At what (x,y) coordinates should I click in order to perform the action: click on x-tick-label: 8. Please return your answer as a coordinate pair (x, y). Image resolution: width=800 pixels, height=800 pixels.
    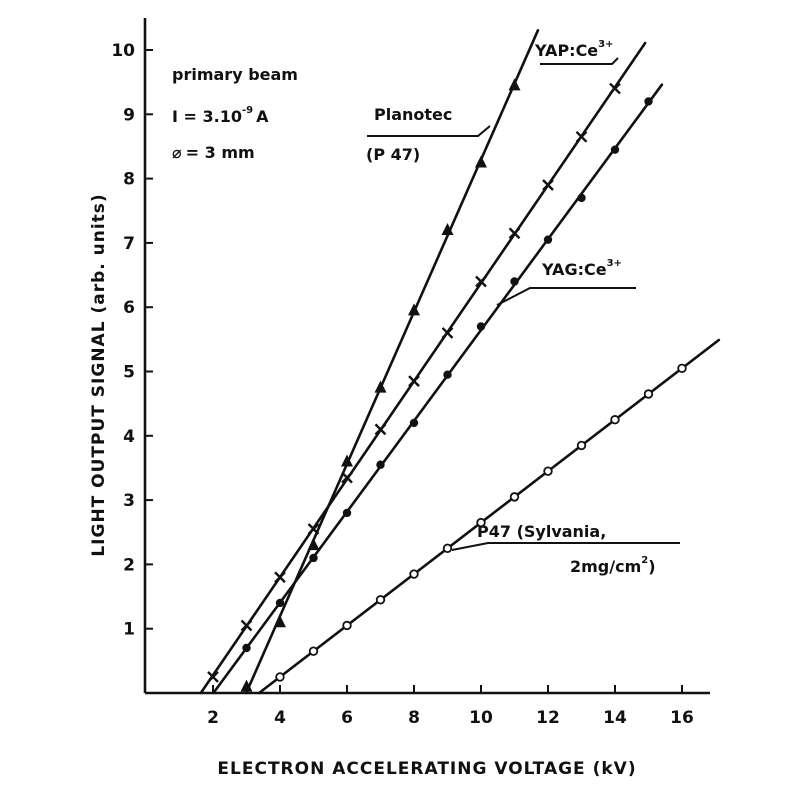
    Looking at the image, I should click on (414, 718).